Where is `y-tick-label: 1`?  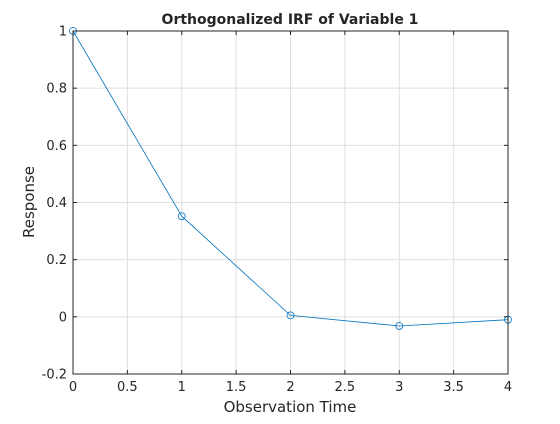 y-tick-label: 1 is located at coordinates (63, 32).